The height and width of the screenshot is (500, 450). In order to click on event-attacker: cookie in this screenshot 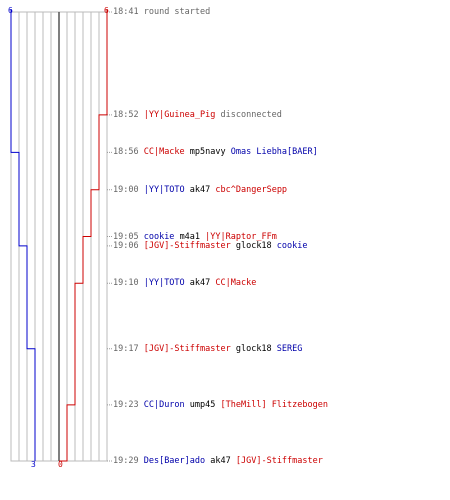, I will do `click(159, 236)`.